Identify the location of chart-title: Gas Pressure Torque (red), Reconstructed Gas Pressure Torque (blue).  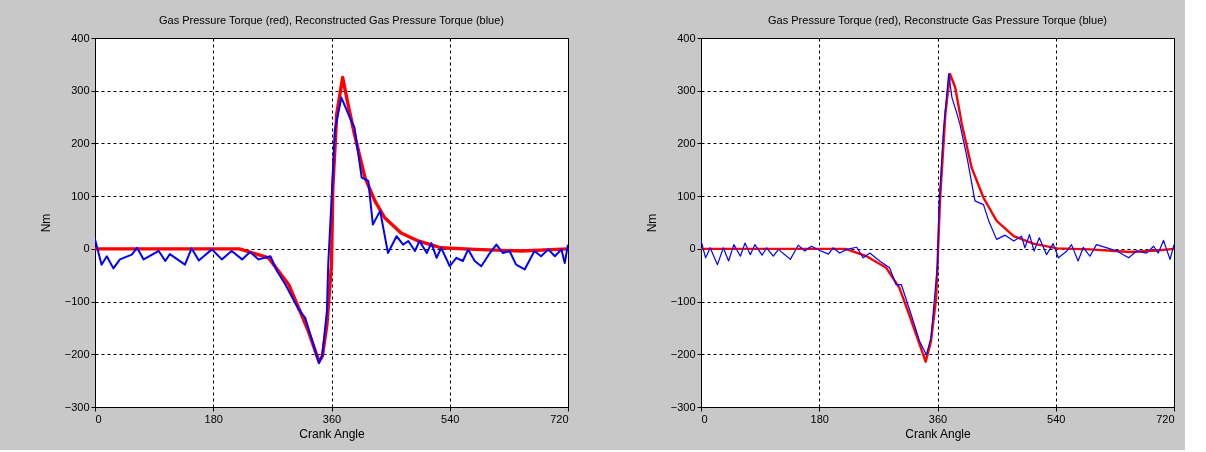
(331, 20).